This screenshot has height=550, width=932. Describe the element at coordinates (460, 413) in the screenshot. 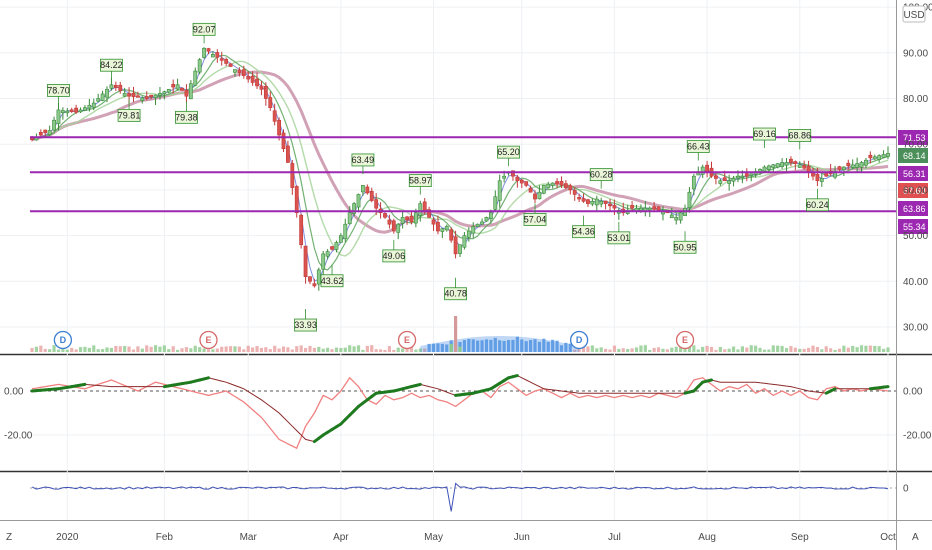

I see `oscillator-fast-line` at that location.